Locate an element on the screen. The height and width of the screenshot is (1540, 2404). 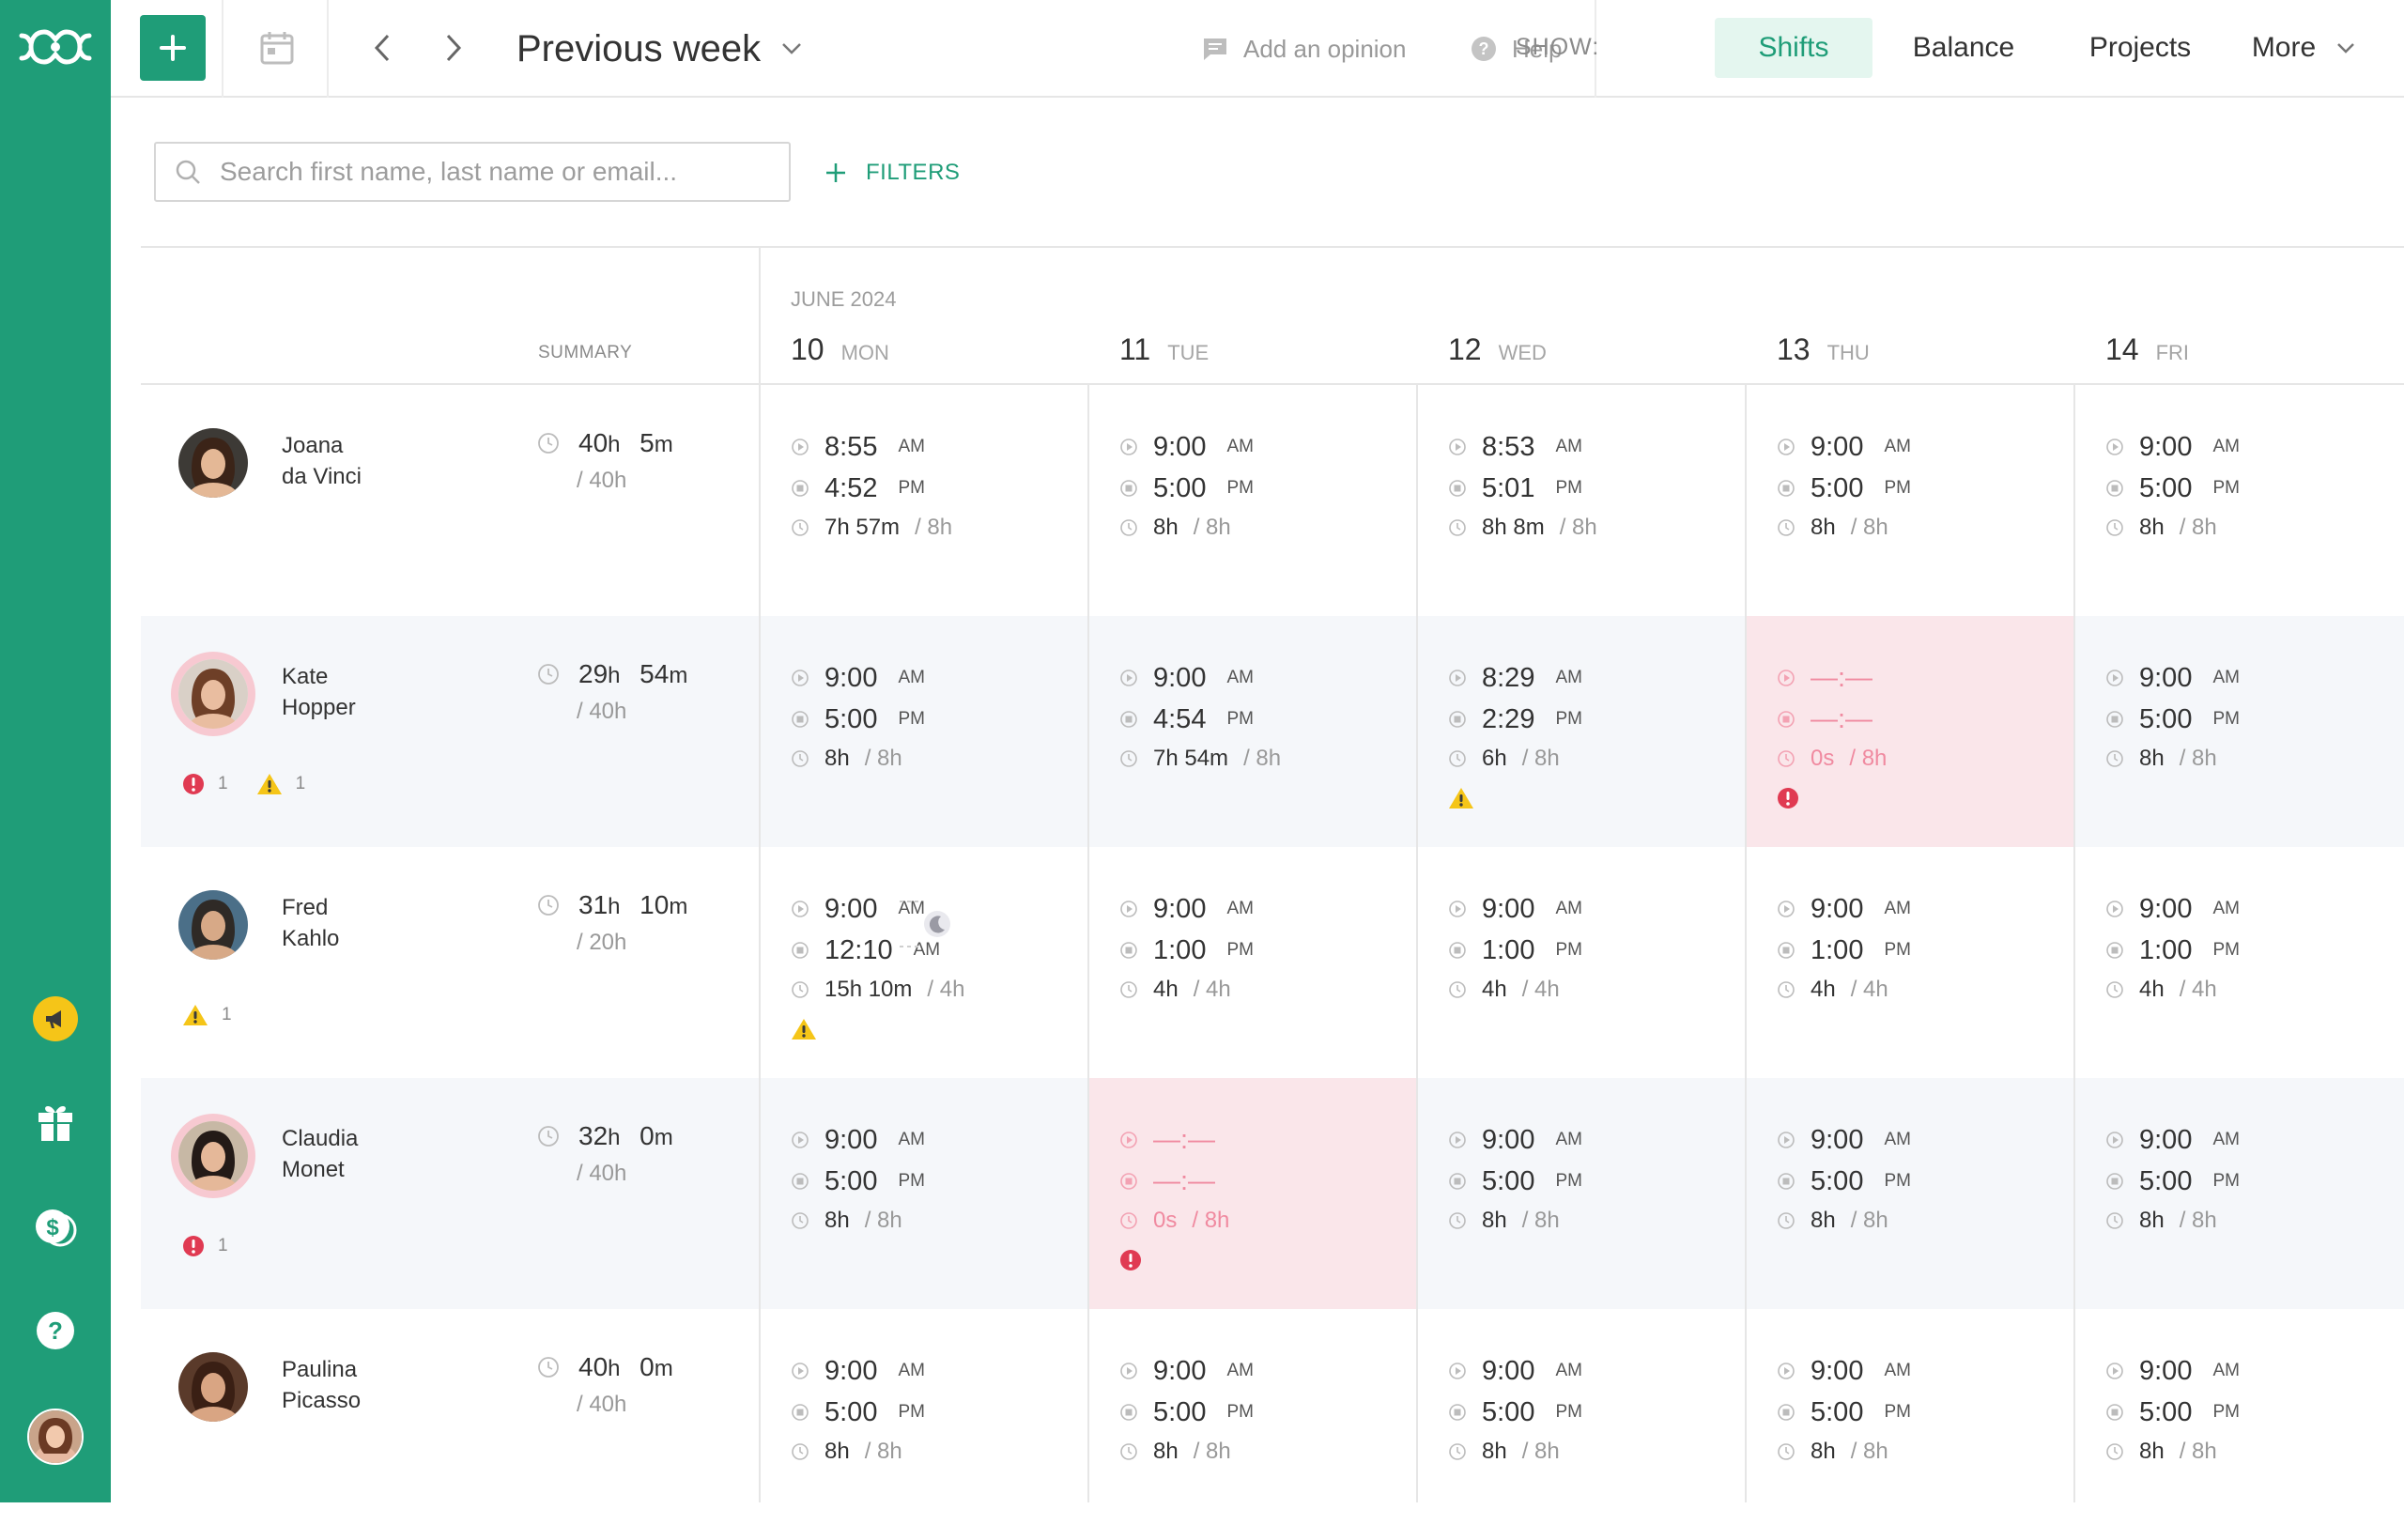
period-selector: Previous week is located at coordinates (659, 48).